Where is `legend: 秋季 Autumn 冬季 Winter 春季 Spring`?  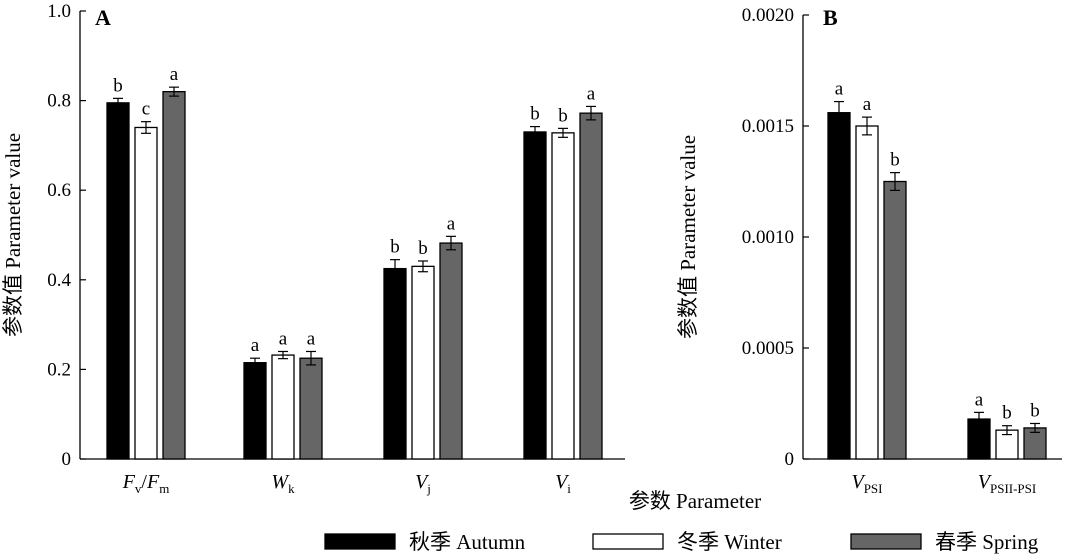 legend: 秋季 Autumn 冬季 Winter 春季 Spring is located at coordinates (681, 542).